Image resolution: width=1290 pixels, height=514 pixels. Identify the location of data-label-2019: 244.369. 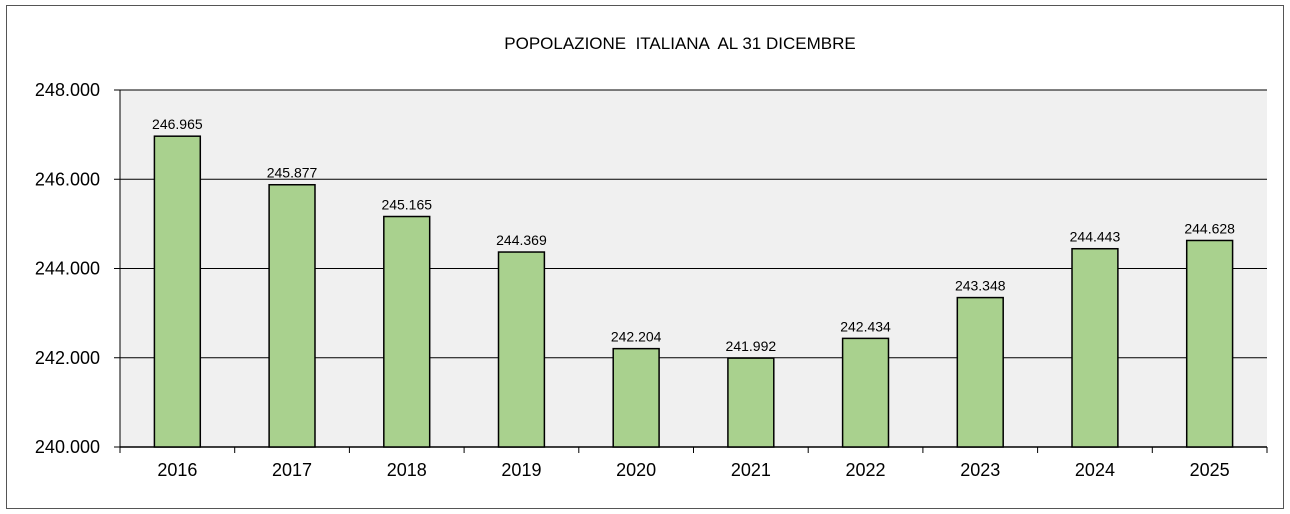
(521, 240).